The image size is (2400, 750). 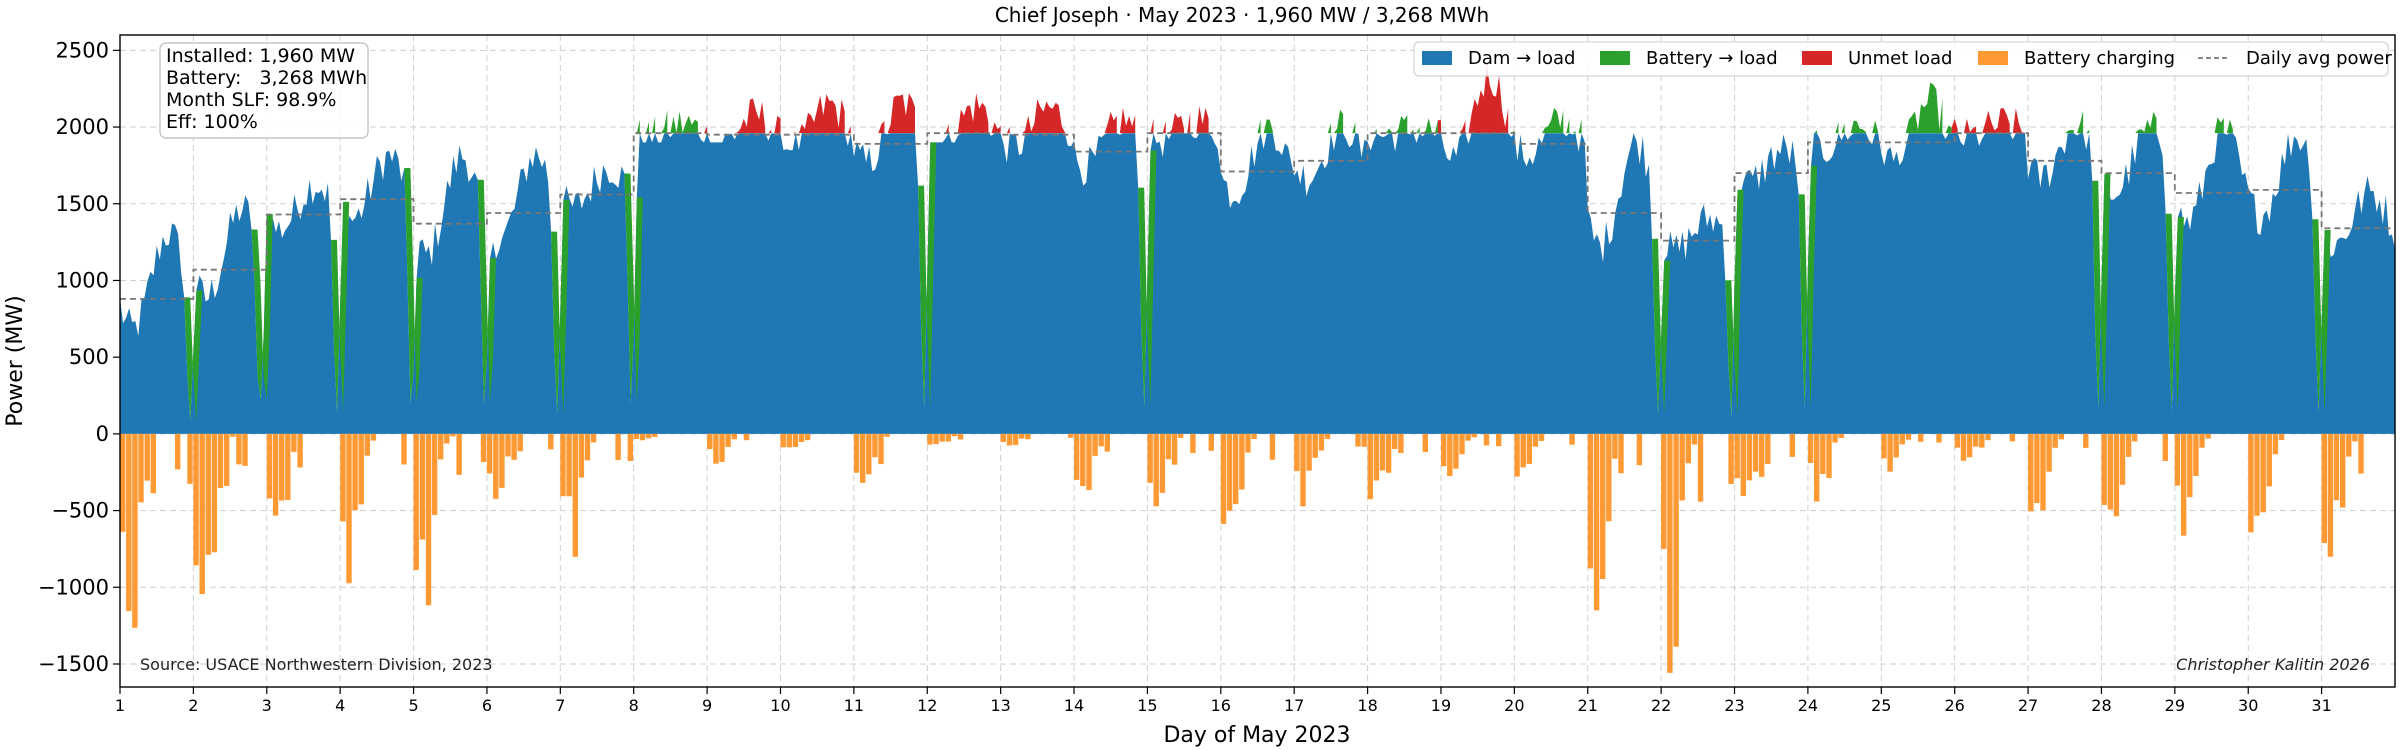 What do you see at coordinates (2175, 705) in the screenshot?
I see `x-tick-label: 29` at bounding box center [2175, 705].